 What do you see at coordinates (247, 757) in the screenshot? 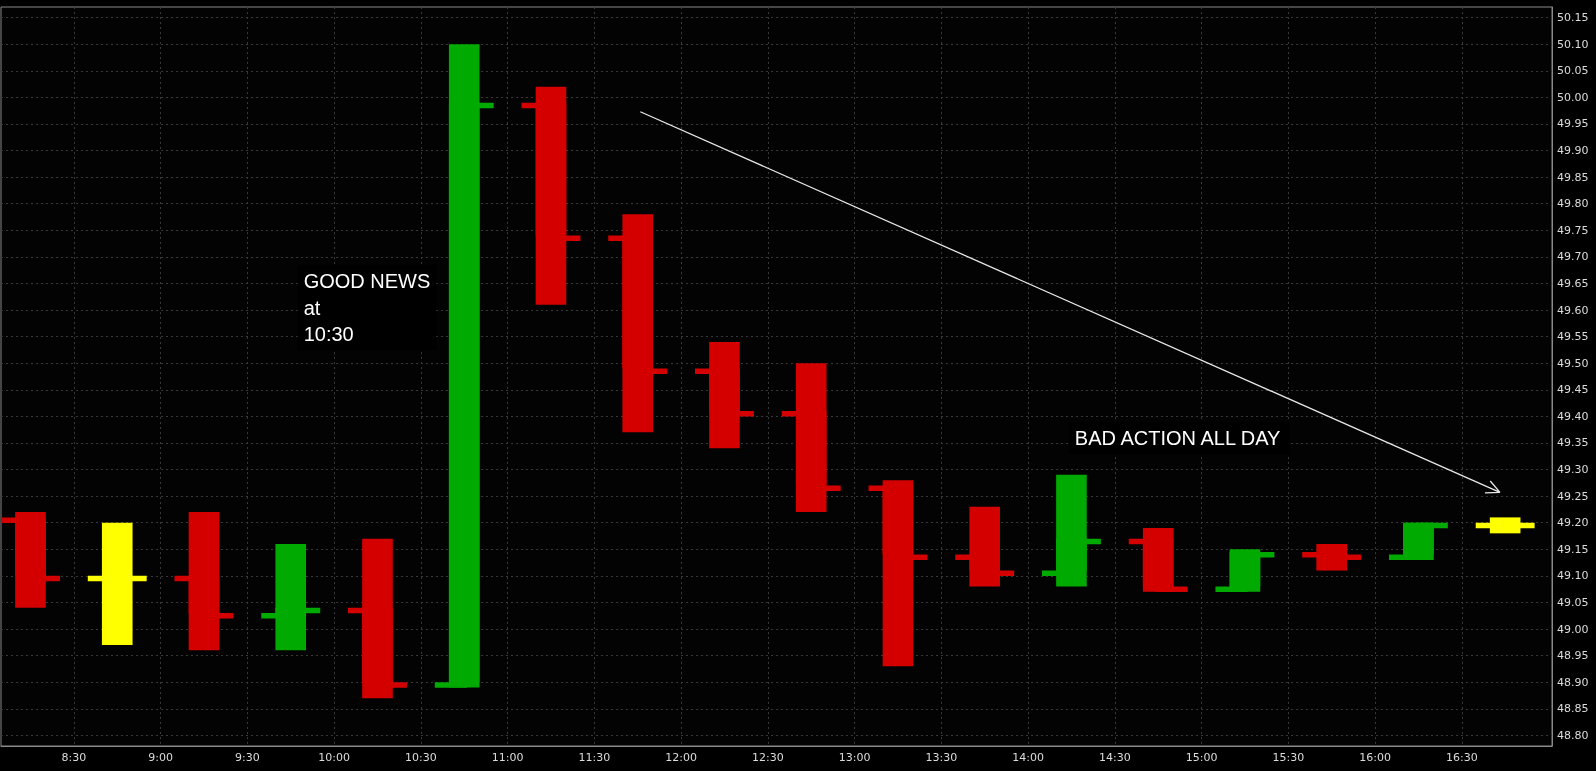
I see `x-tick-label: 9:30` at bounding box center [247, 757].